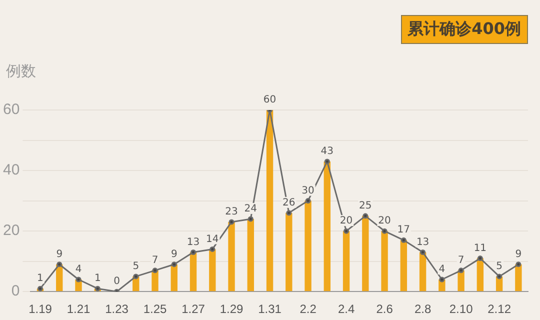 Image resolution: width=540 pixels, height=320 pixels. Describe the element at coordinates (480, 248) in the screenshot. I see `data-label: 11` at that location.